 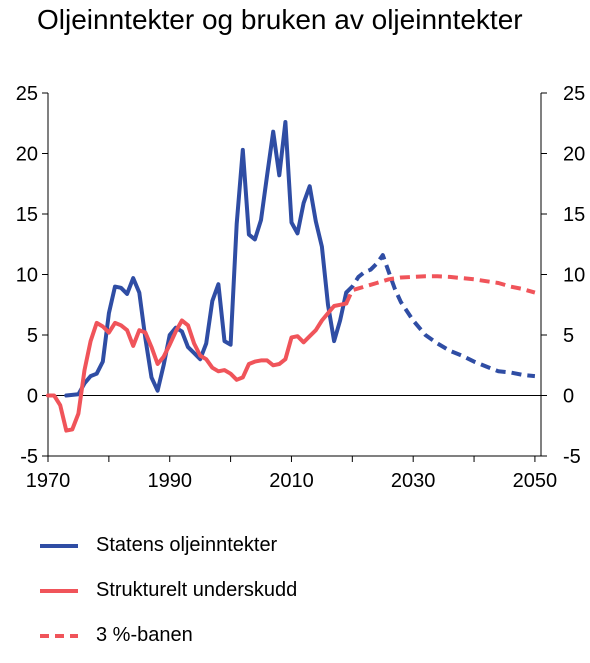 What do you see at coordinates (59, 546) in the screenshot?
I see `legend-swatch-blue-solid` at bounding box center [59, 546].